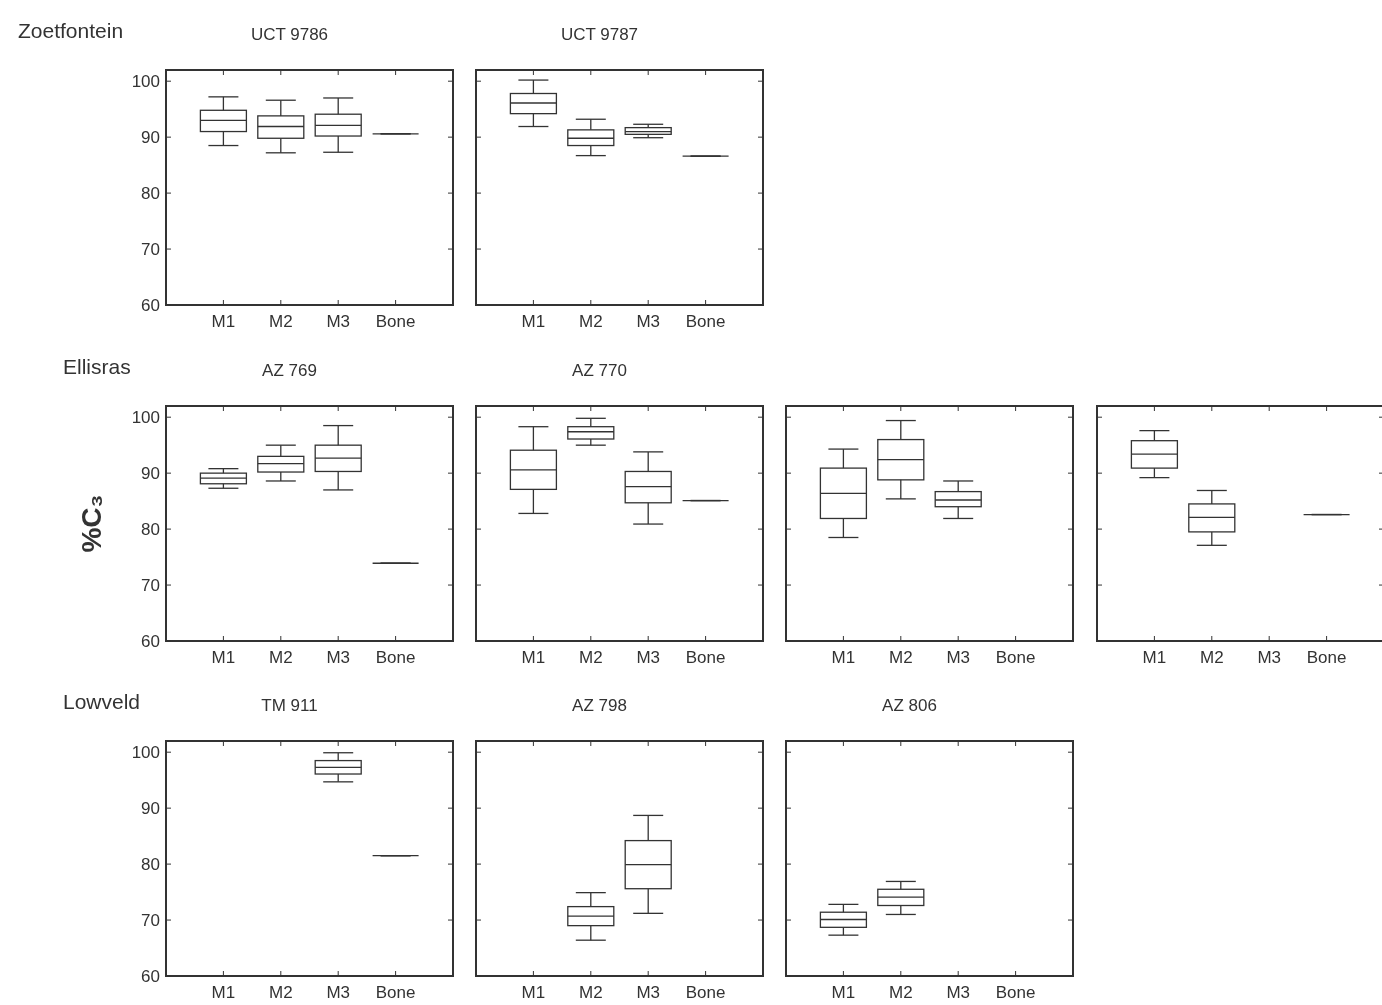 This screenshot has width=1382, height=1005. Describe the element at coordinates (289, 34) in the screenshot. I see `chart-title: UCT 9786` at that location.